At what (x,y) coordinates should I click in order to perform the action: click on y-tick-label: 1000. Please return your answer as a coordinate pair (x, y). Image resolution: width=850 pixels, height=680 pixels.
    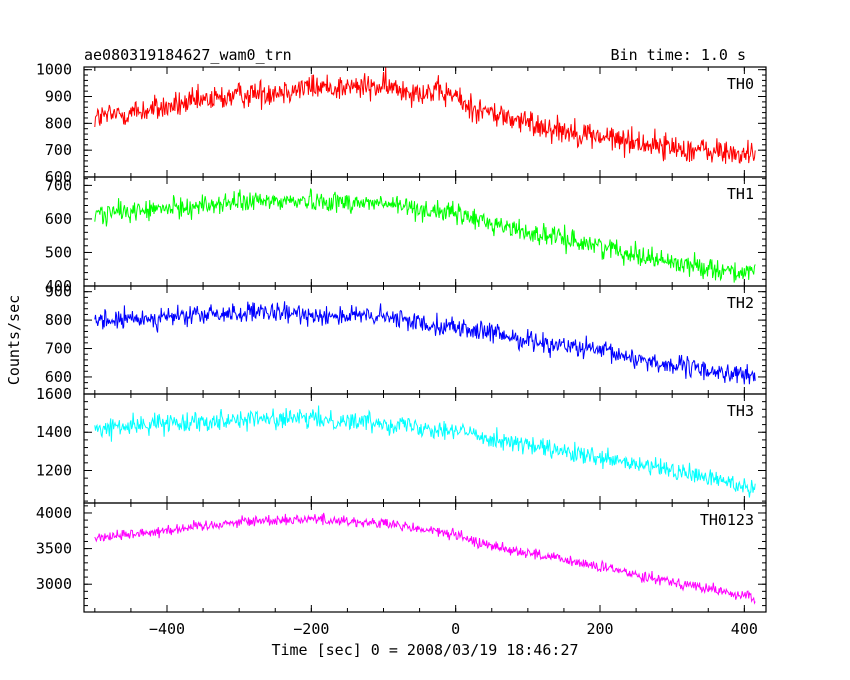
    Looking at the image, I should click on (54, 70).